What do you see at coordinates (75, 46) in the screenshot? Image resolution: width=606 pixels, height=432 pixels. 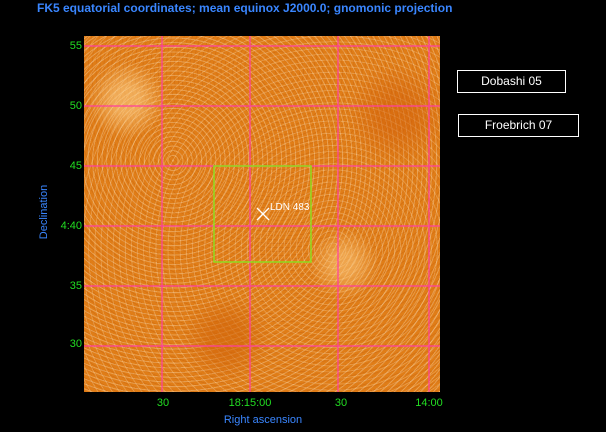 I see `y-tick-label: 55` at bounding box center [75, 46].